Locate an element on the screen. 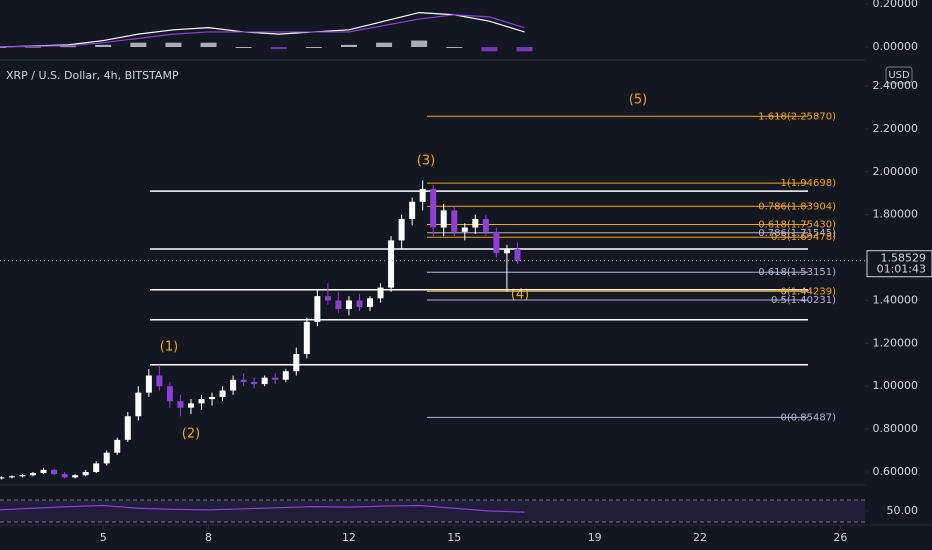  countdown: 01:01:43 is located at coordinates (901, 269).